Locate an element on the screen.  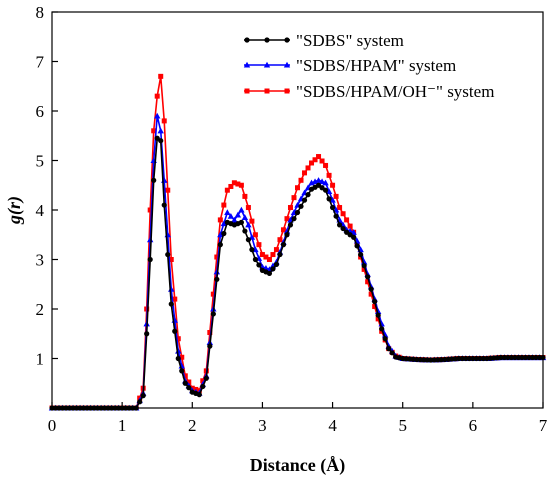
x-tick-label: 0 is located at coordinates (52, 425).